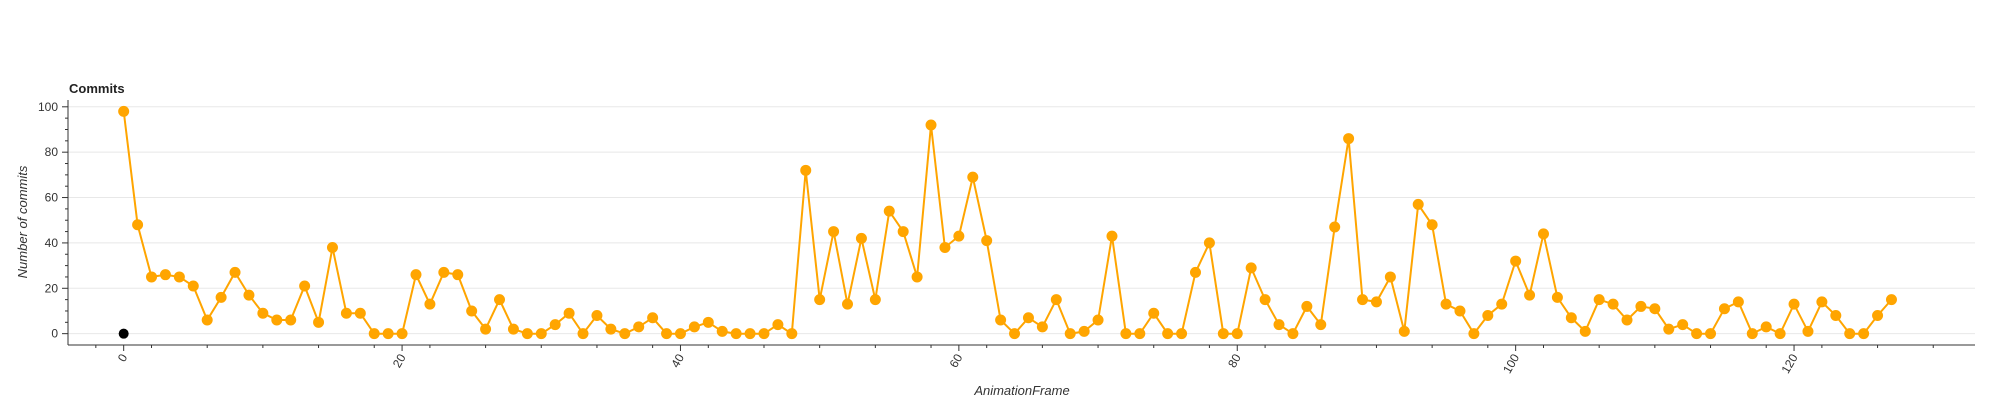  Describe the element at coordinates (1234, 360) in the screenshot. I see `x-tick-label: 80` at that location.